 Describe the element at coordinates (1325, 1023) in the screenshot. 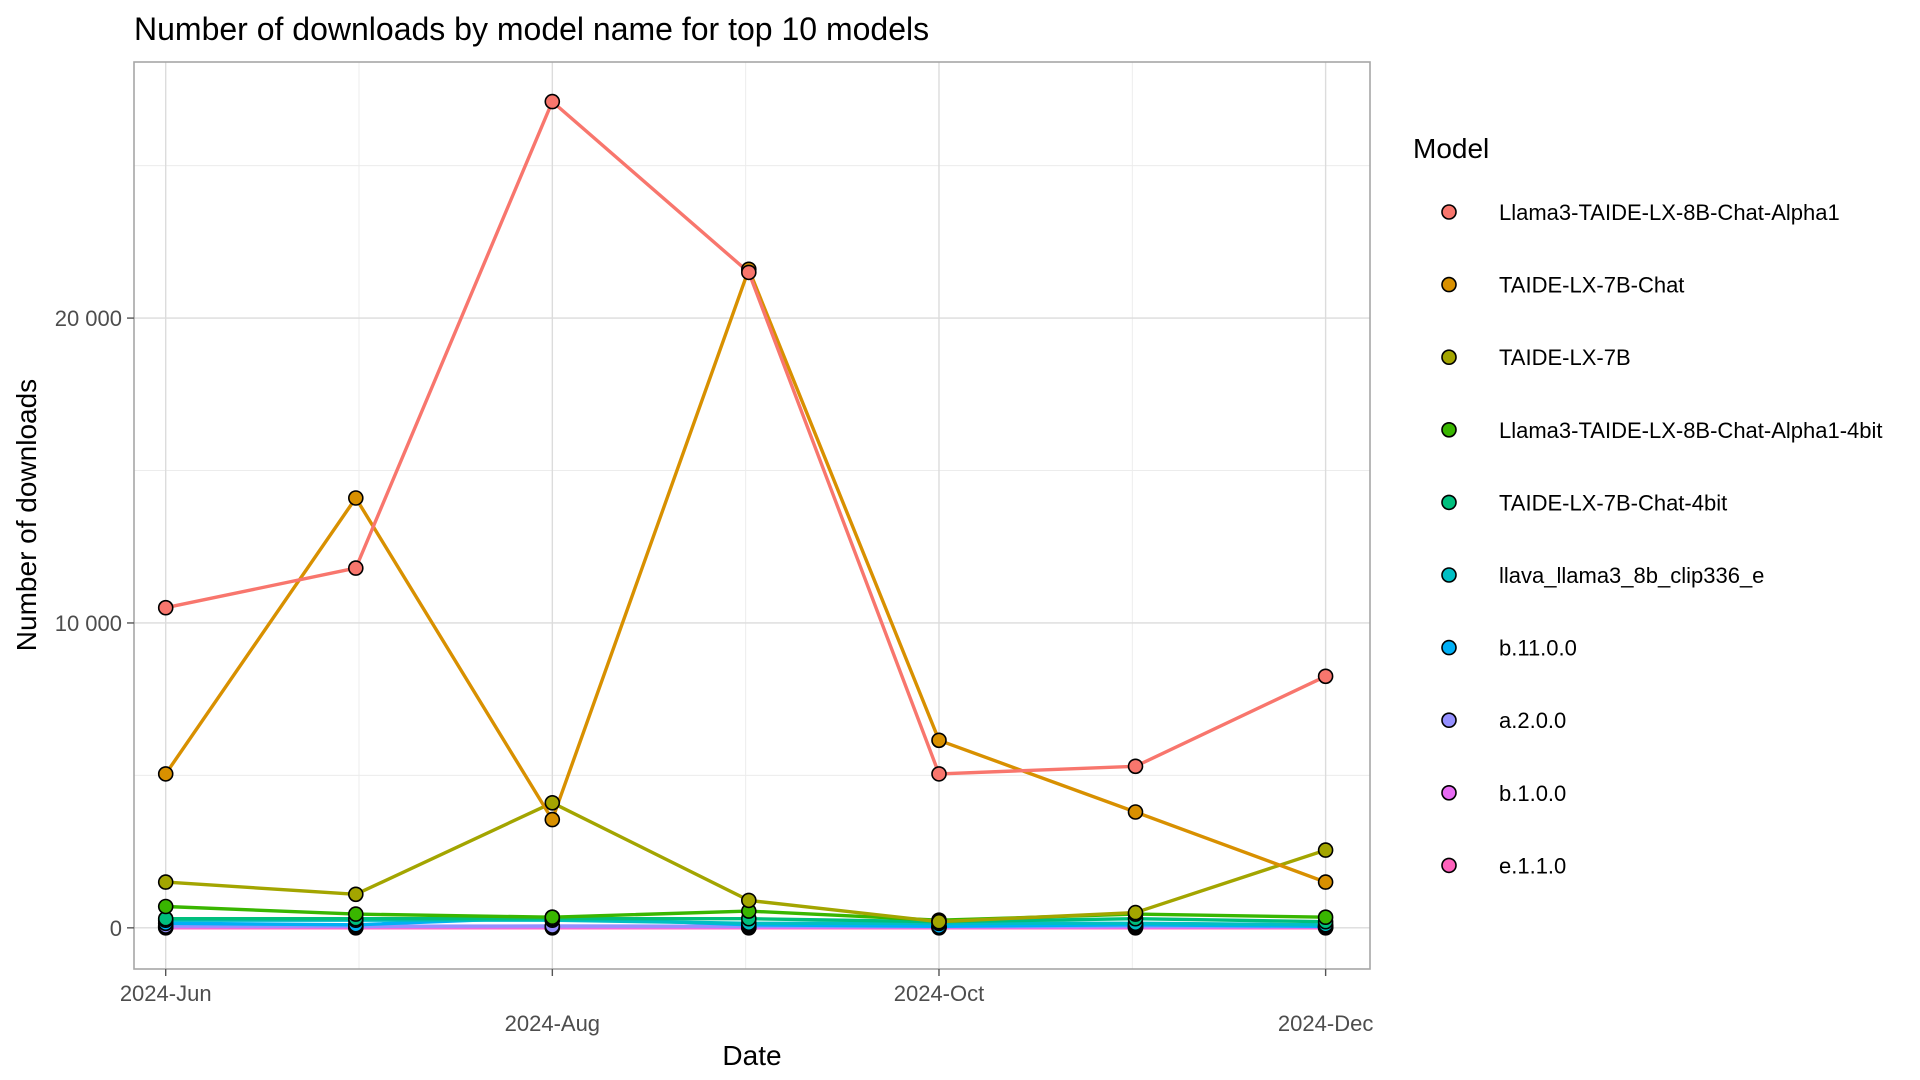

I see `x-tick-label: 2024-Dec` at that location.